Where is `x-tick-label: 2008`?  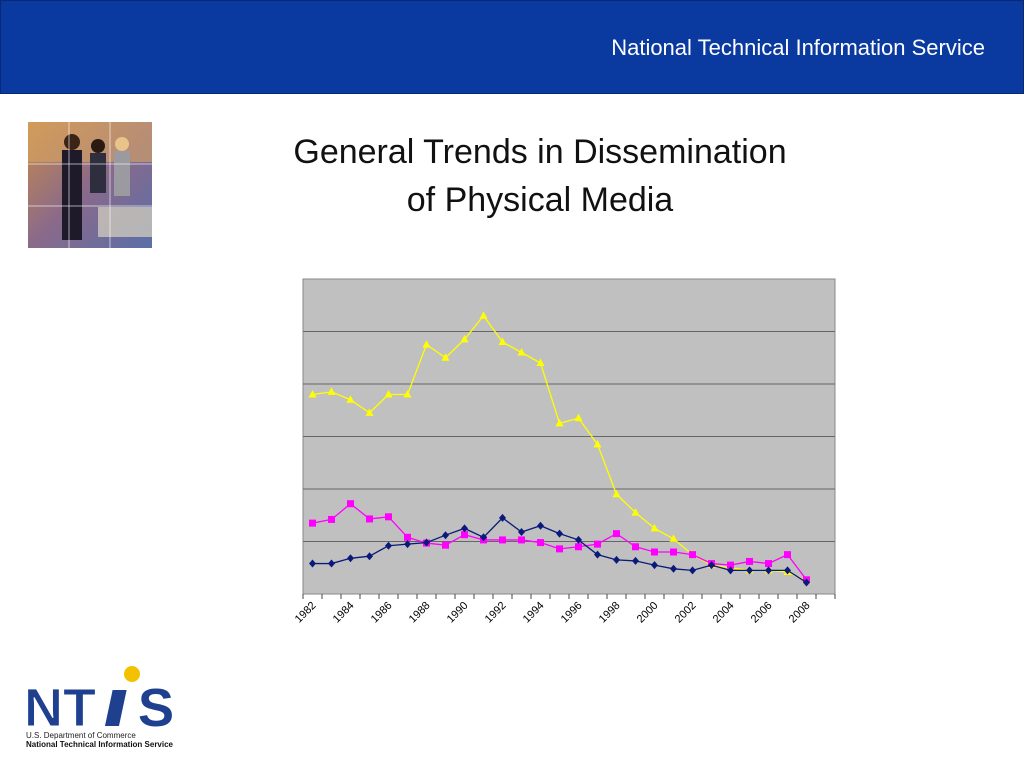
x-tick-label: 2008 is located at coordinates (800, 613).